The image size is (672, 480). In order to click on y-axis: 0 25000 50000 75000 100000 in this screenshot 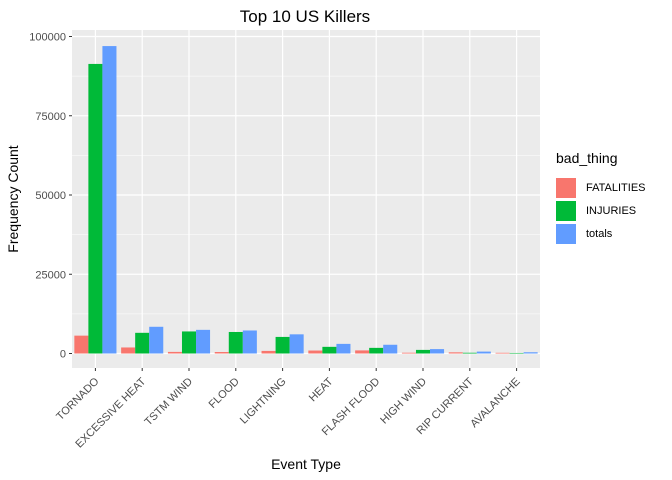, I will do `click(50, 196)`.